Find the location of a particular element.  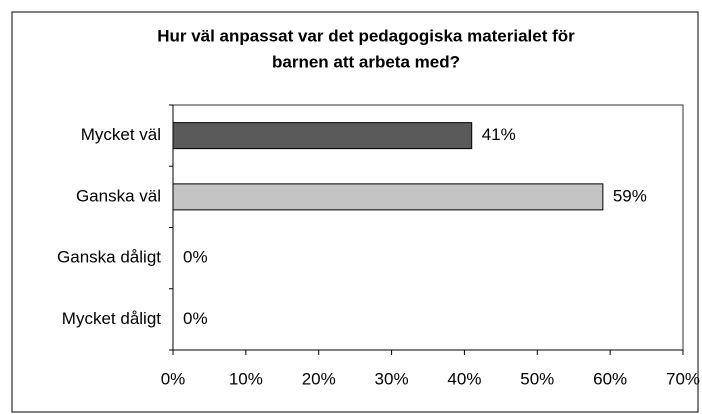

x-tick-label: 10% is located at coordinates (246, 378).